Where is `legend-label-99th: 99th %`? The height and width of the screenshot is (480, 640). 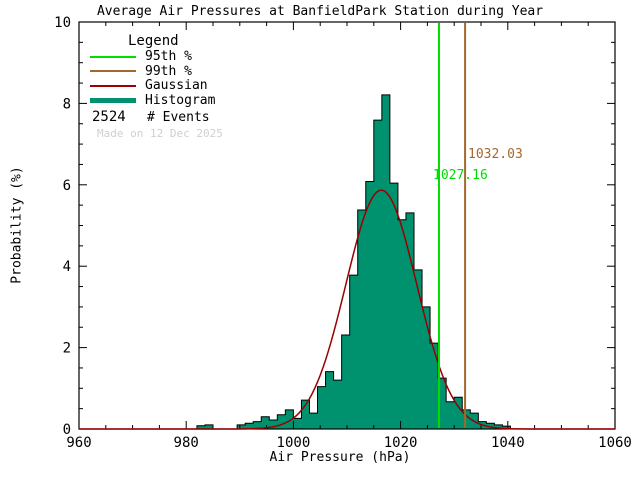 legend-label-99th: 99th % is located at coordinates (168, 71).